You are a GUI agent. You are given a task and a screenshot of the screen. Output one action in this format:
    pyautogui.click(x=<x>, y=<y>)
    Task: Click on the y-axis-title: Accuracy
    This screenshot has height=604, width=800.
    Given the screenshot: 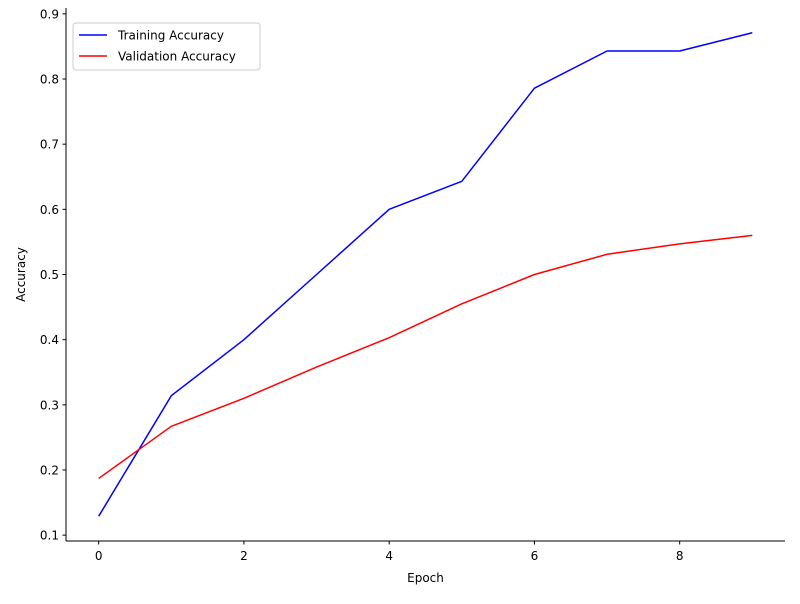 What is the action you would take?
    pyautogui.click(x=21, y=274)
    